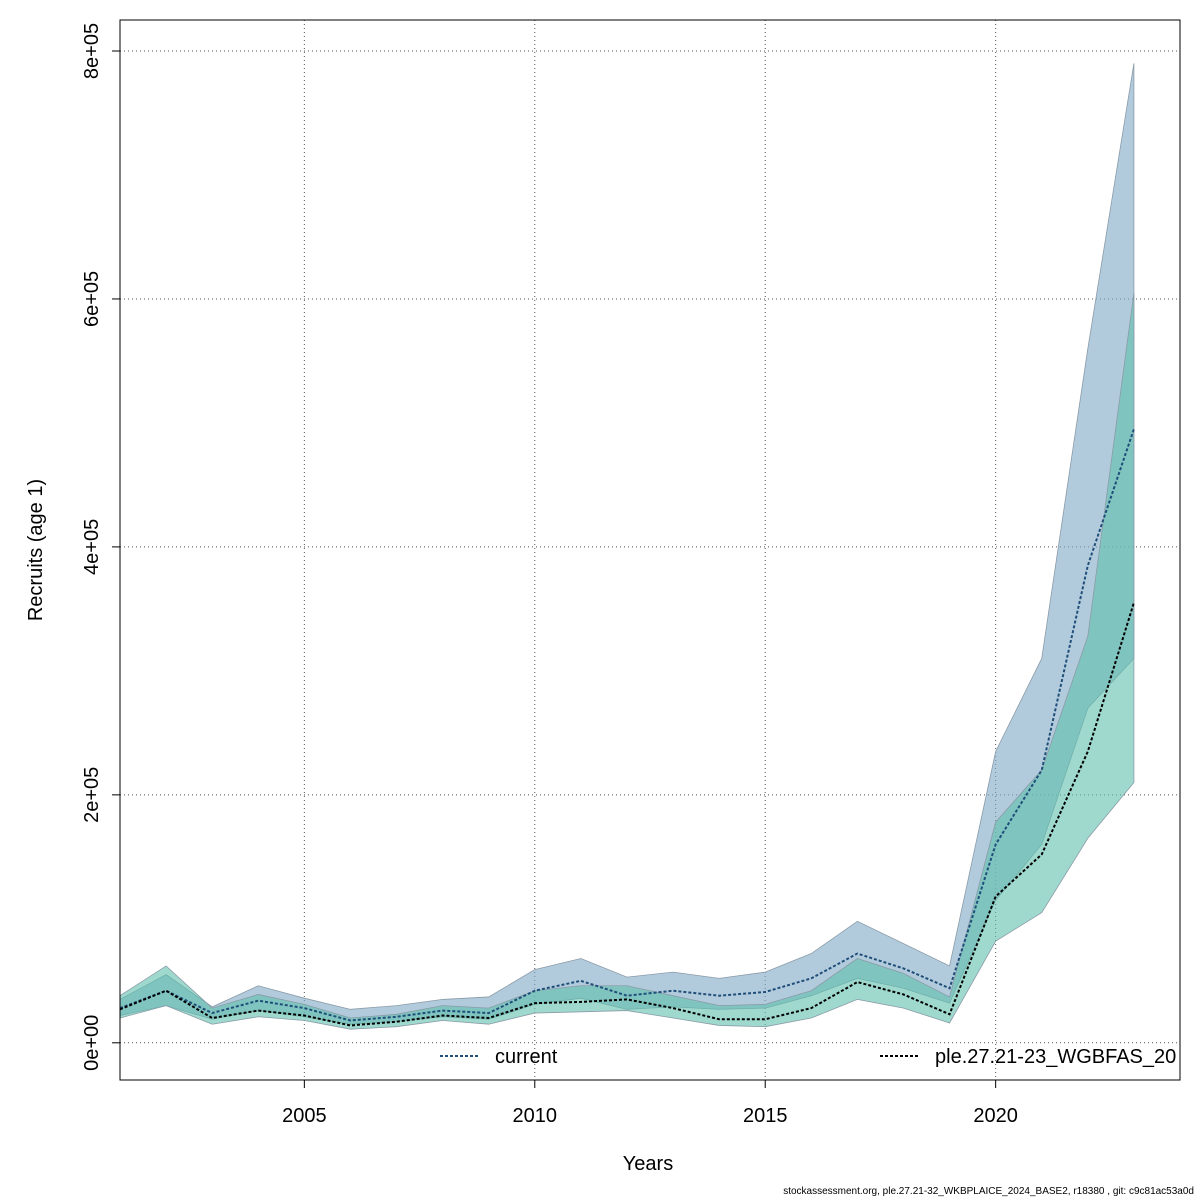  Describe the element at coordinates (808, 1057) in the screenshot. I see `legend: current ple.27.21-23_WGBFAS_20` at that location.